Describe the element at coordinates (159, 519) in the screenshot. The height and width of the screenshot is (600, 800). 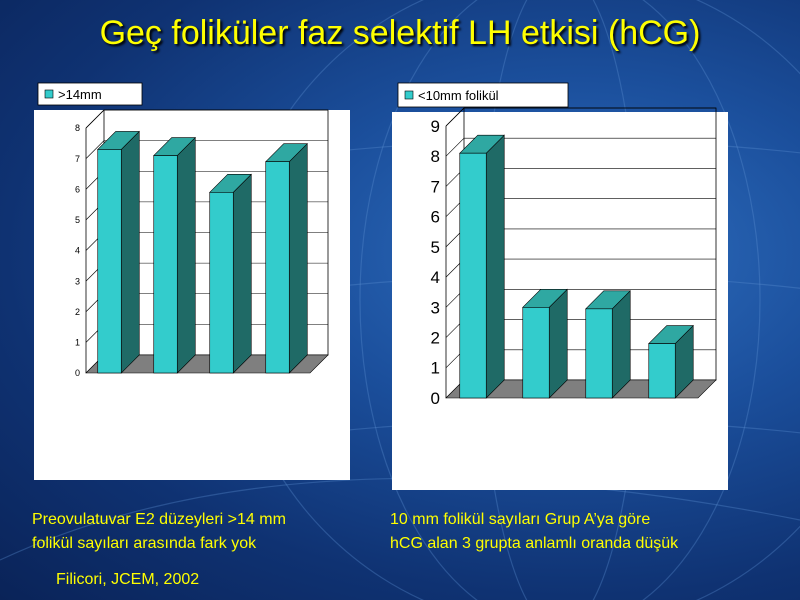
I see `caption-left-line-1: Preovulatuvar E2 düzeyleri >14 mm` at that location.